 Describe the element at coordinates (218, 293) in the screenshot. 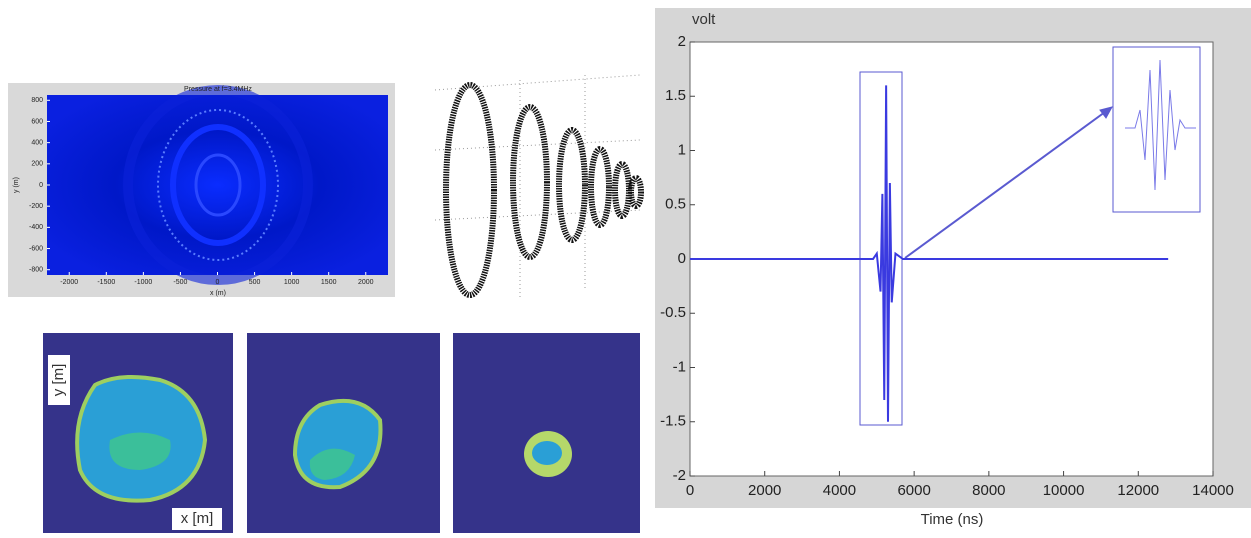

I see `heatmap-xlabel: x (m)` at that location.